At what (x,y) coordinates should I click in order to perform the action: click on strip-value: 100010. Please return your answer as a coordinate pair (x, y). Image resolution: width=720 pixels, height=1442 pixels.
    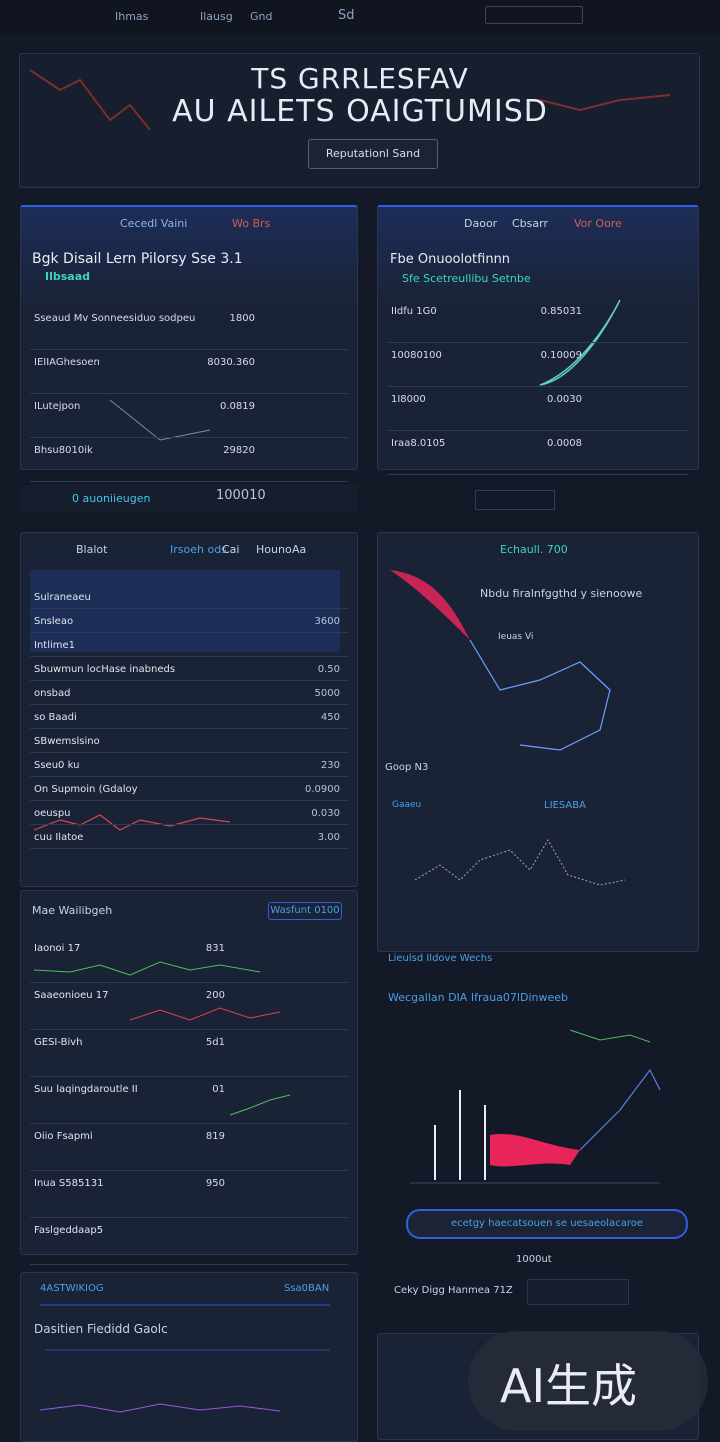
    Looking at the image, I should click on (241, 495).